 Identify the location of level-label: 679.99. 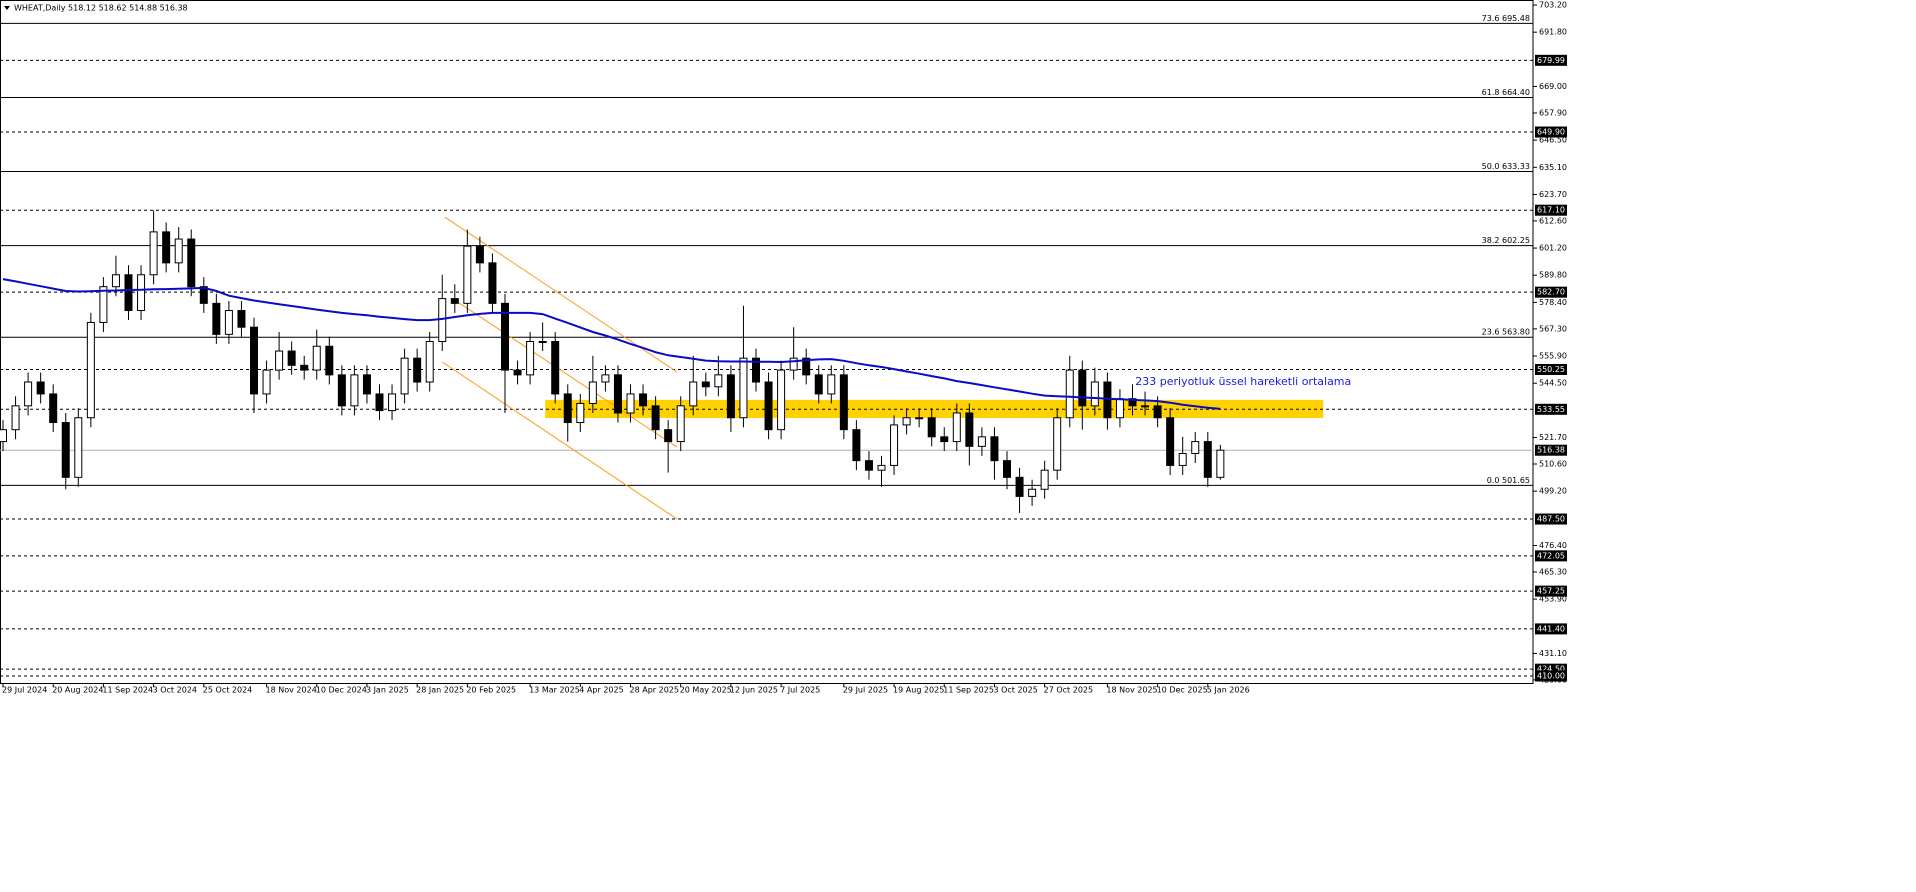
(1551, 60).